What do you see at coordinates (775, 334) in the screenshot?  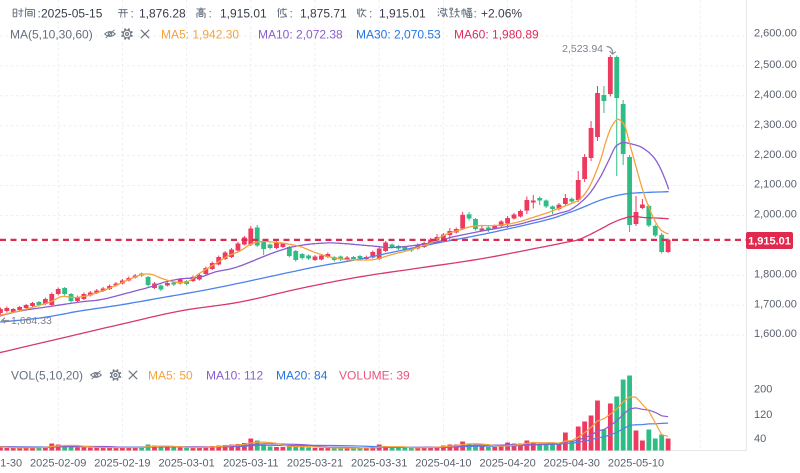 I see `svg-text: 1,600.00` at bounding box center [775, 334].